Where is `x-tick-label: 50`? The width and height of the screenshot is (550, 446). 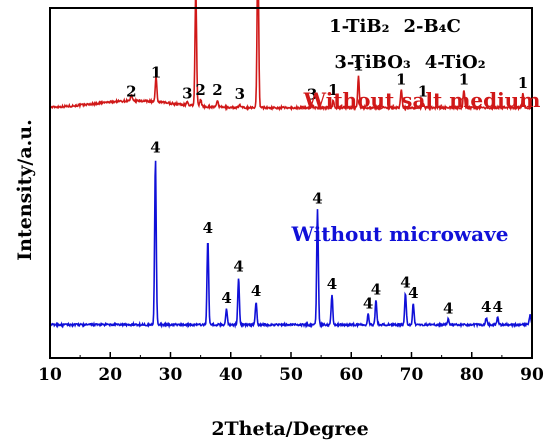 x-tick-label: 50 is located at coordinates (291, 375).